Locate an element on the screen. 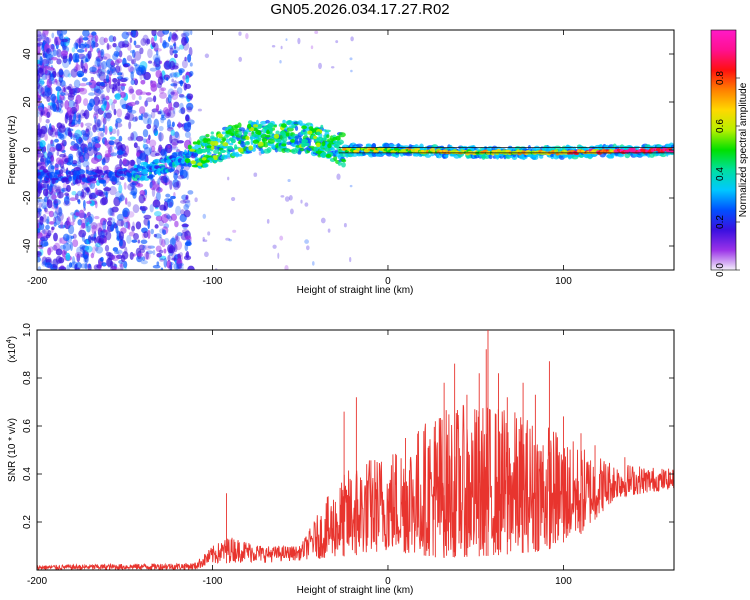 The height and width of the screenshot is (600, 750). spectrogram-y-tick-label: 0 is located at coordinates (27, 150).